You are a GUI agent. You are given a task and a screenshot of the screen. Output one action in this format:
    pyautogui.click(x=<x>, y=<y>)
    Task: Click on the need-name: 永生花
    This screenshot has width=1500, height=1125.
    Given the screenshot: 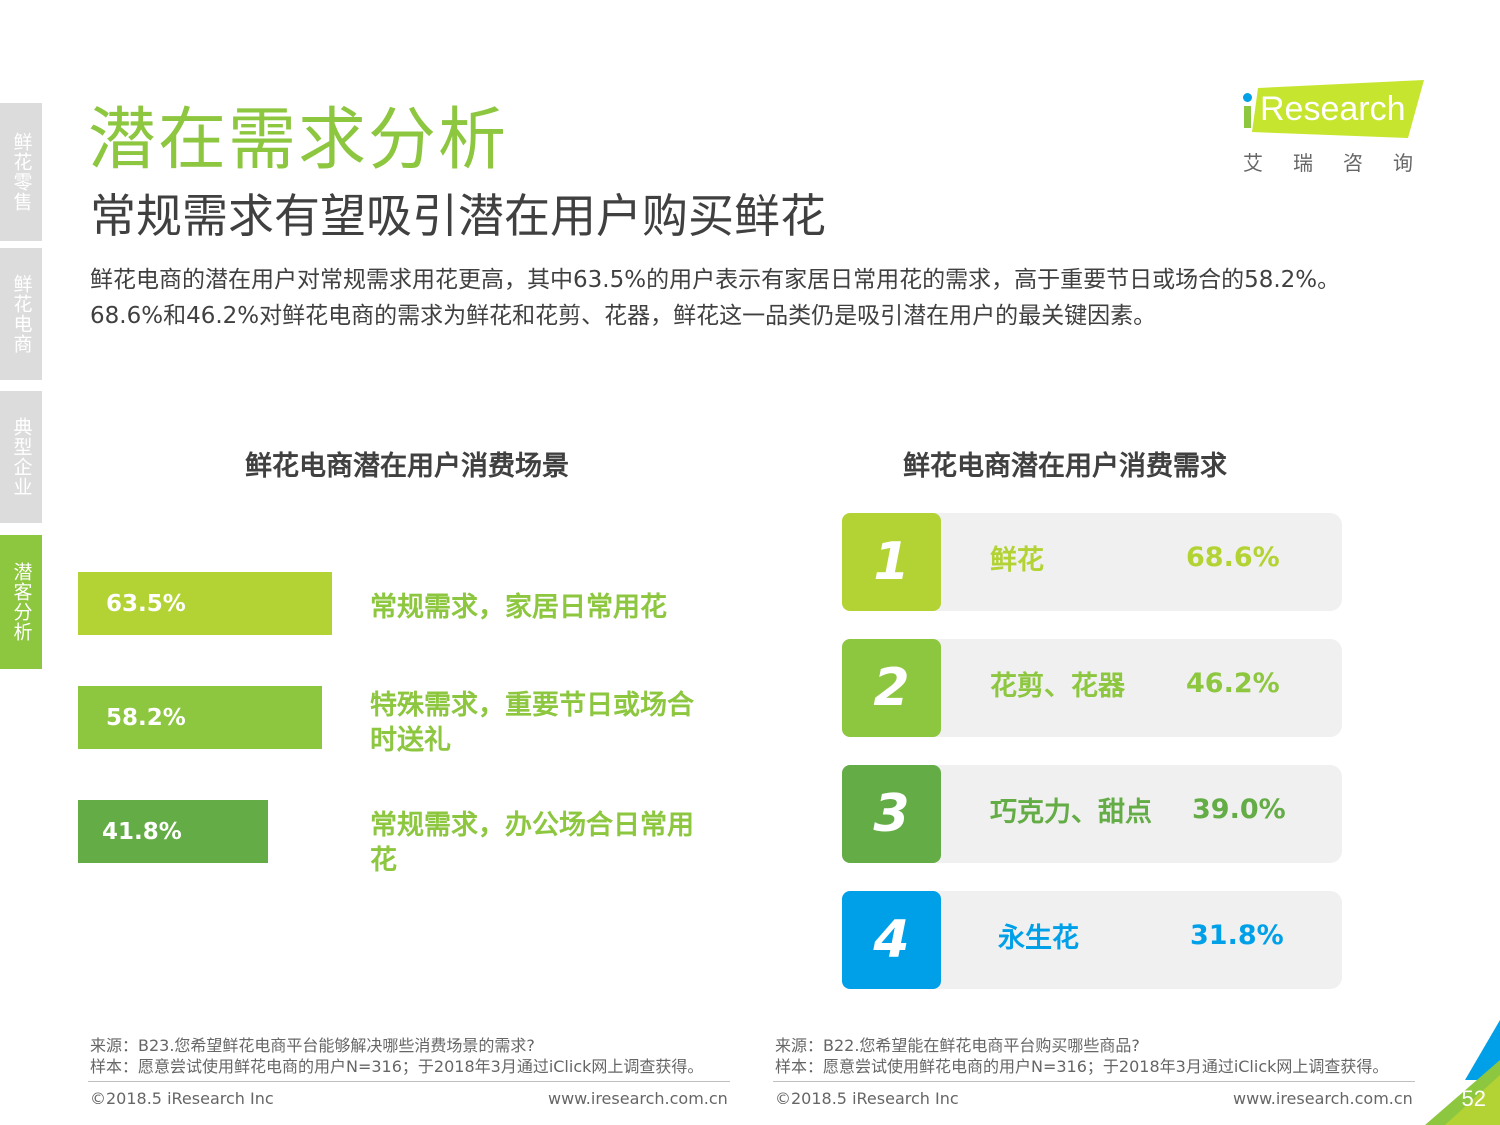 What is the action you would take?
    pyautogui.click(x=1038, y=938)
    